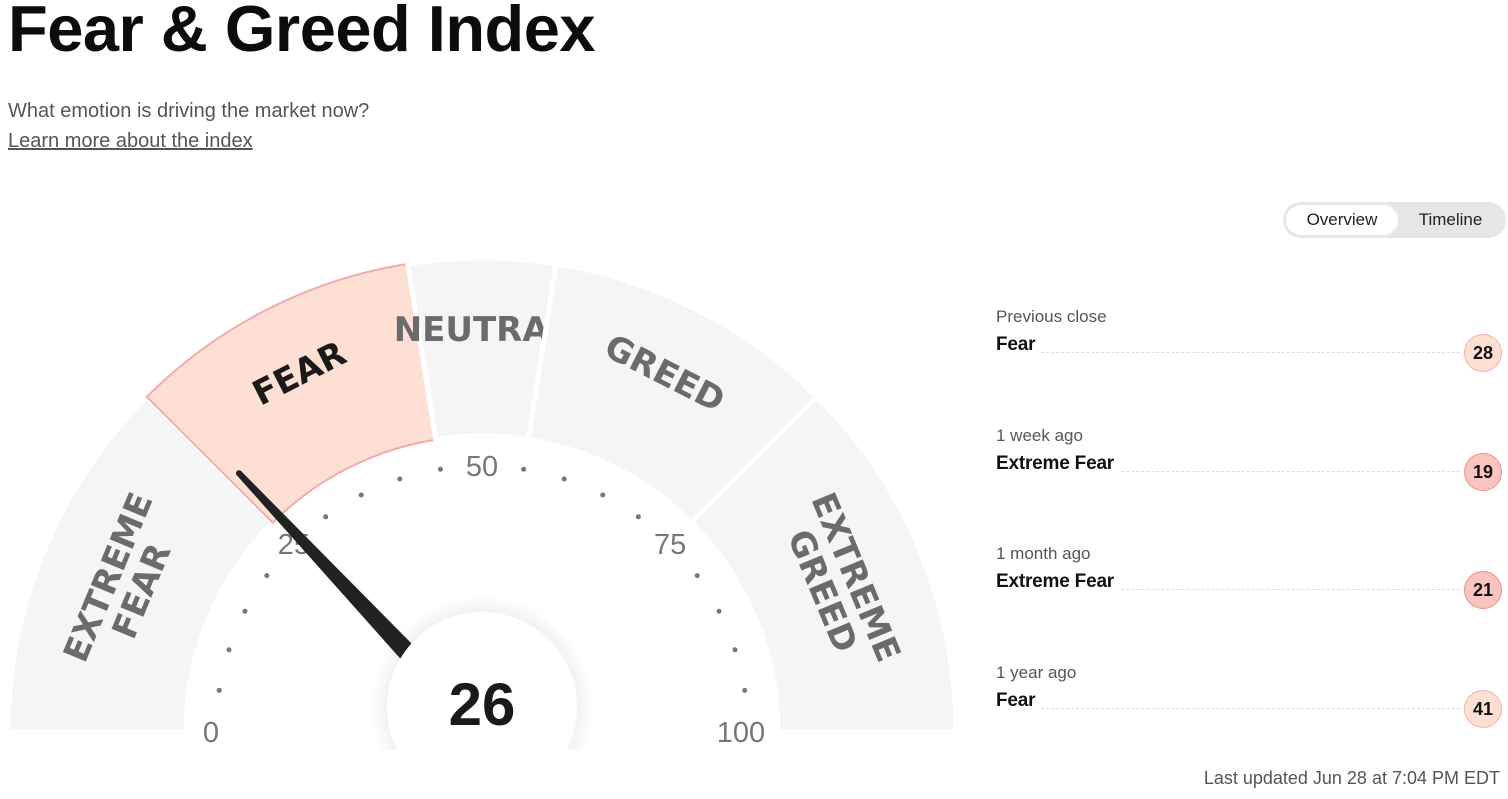 The width and height of the screenshot is (1508, 799). I want to click on history-value-badge: 28, so click(1483, 353).